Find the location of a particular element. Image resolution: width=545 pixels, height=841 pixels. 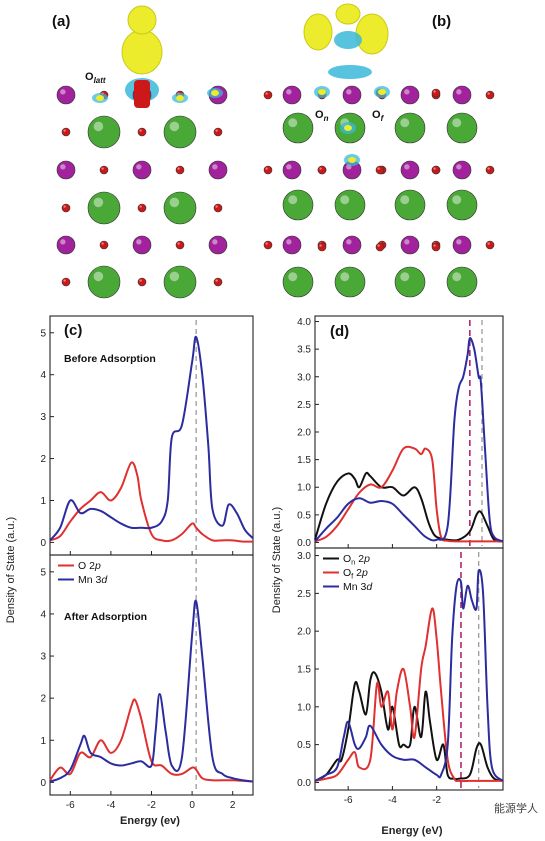

panel-label-a: (a) is located at coordinates (61, 21).